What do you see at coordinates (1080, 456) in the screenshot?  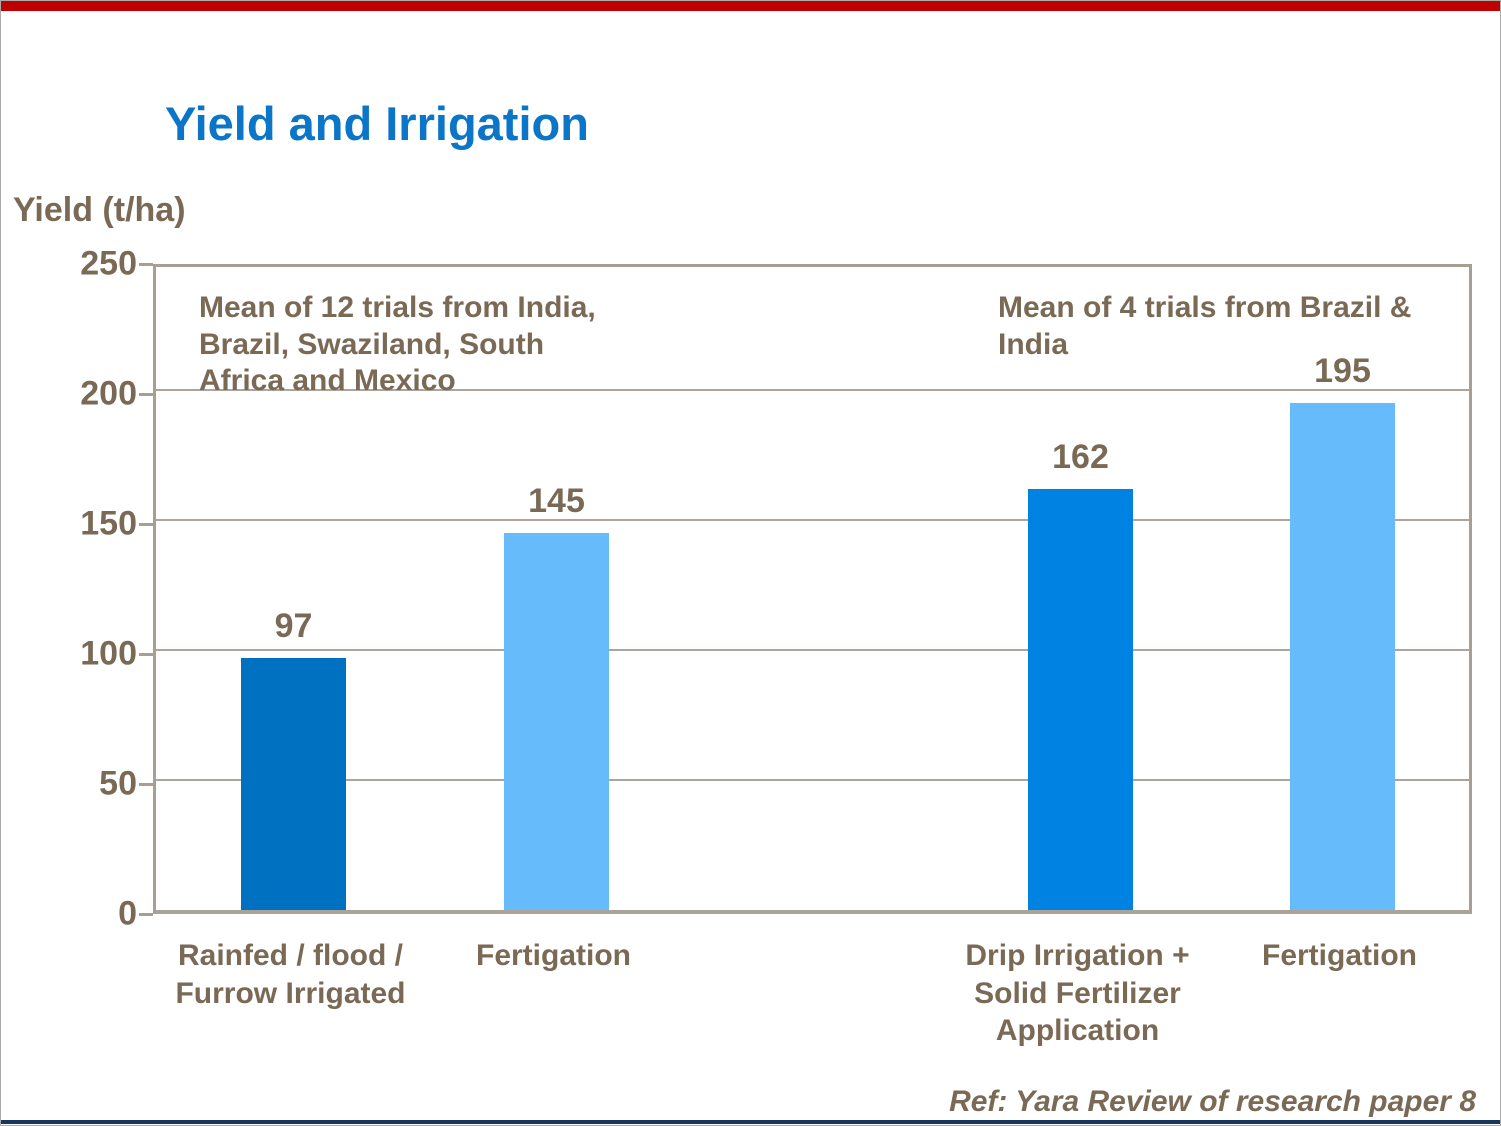 I see `bar-value-label: 162` at bounding box center [1080, 456].